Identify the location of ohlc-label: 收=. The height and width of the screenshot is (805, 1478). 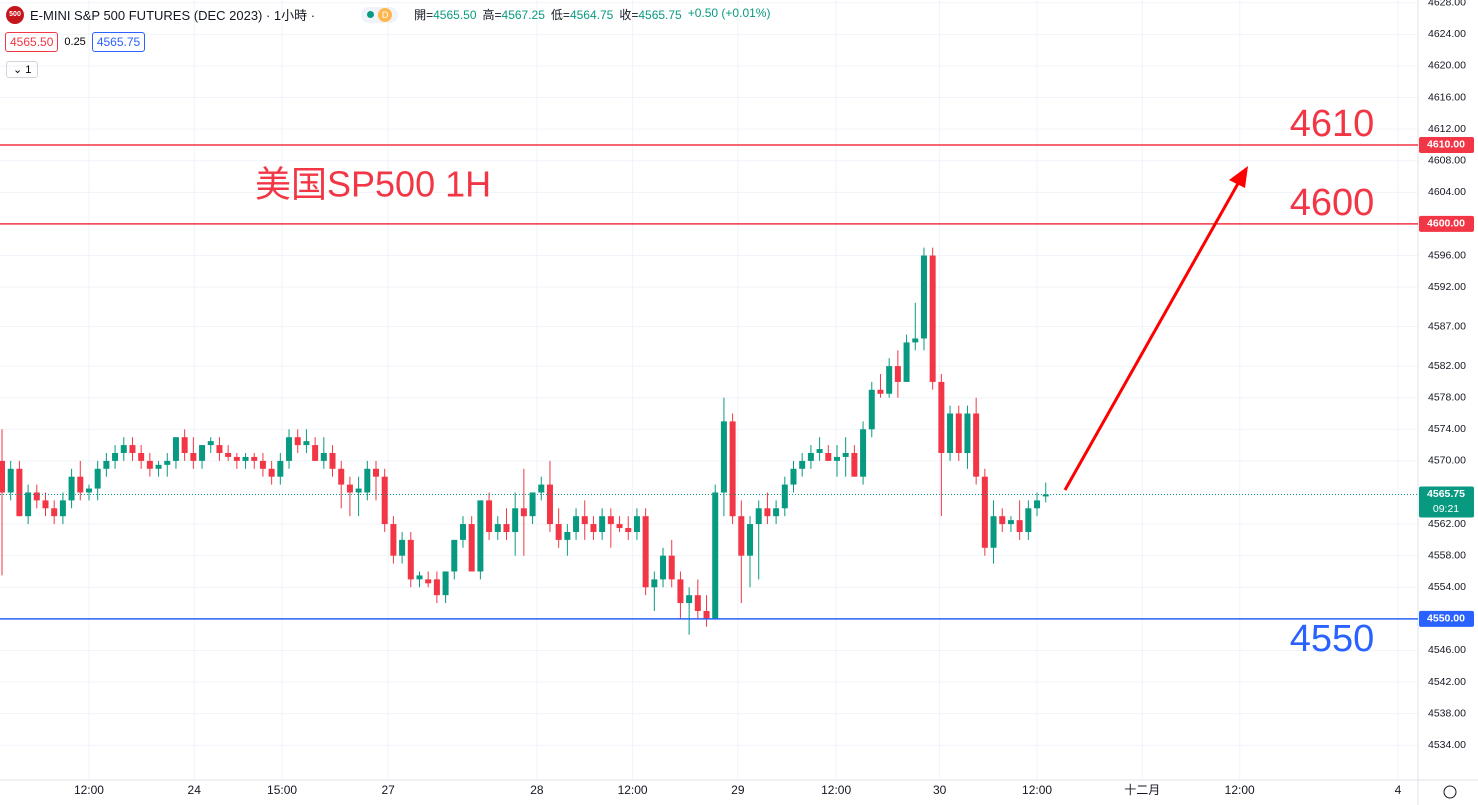
(629, 15).